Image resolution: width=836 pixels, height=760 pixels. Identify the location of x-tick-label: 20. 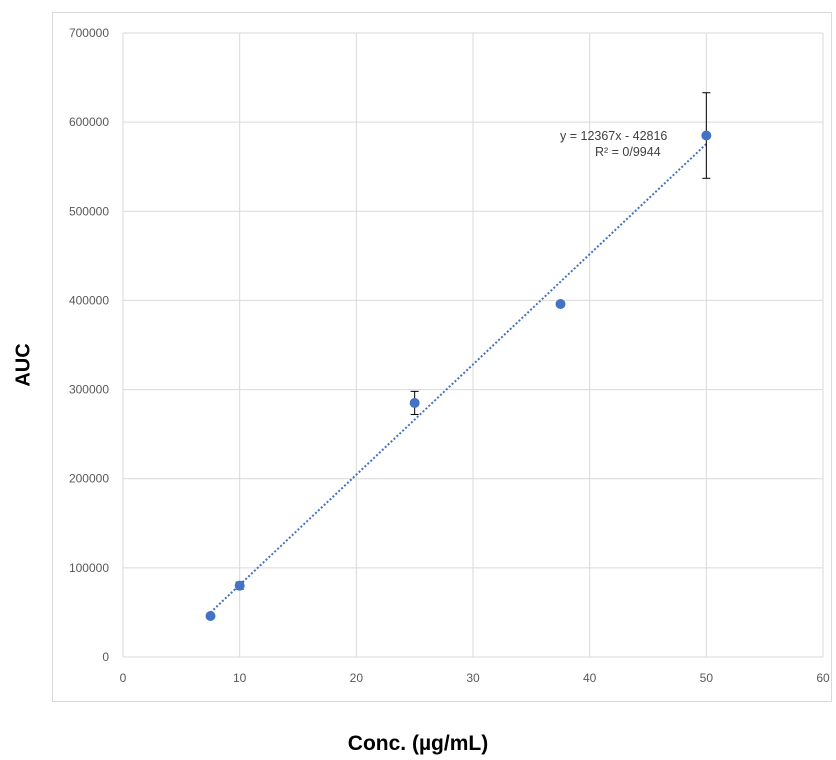
(357, 678).